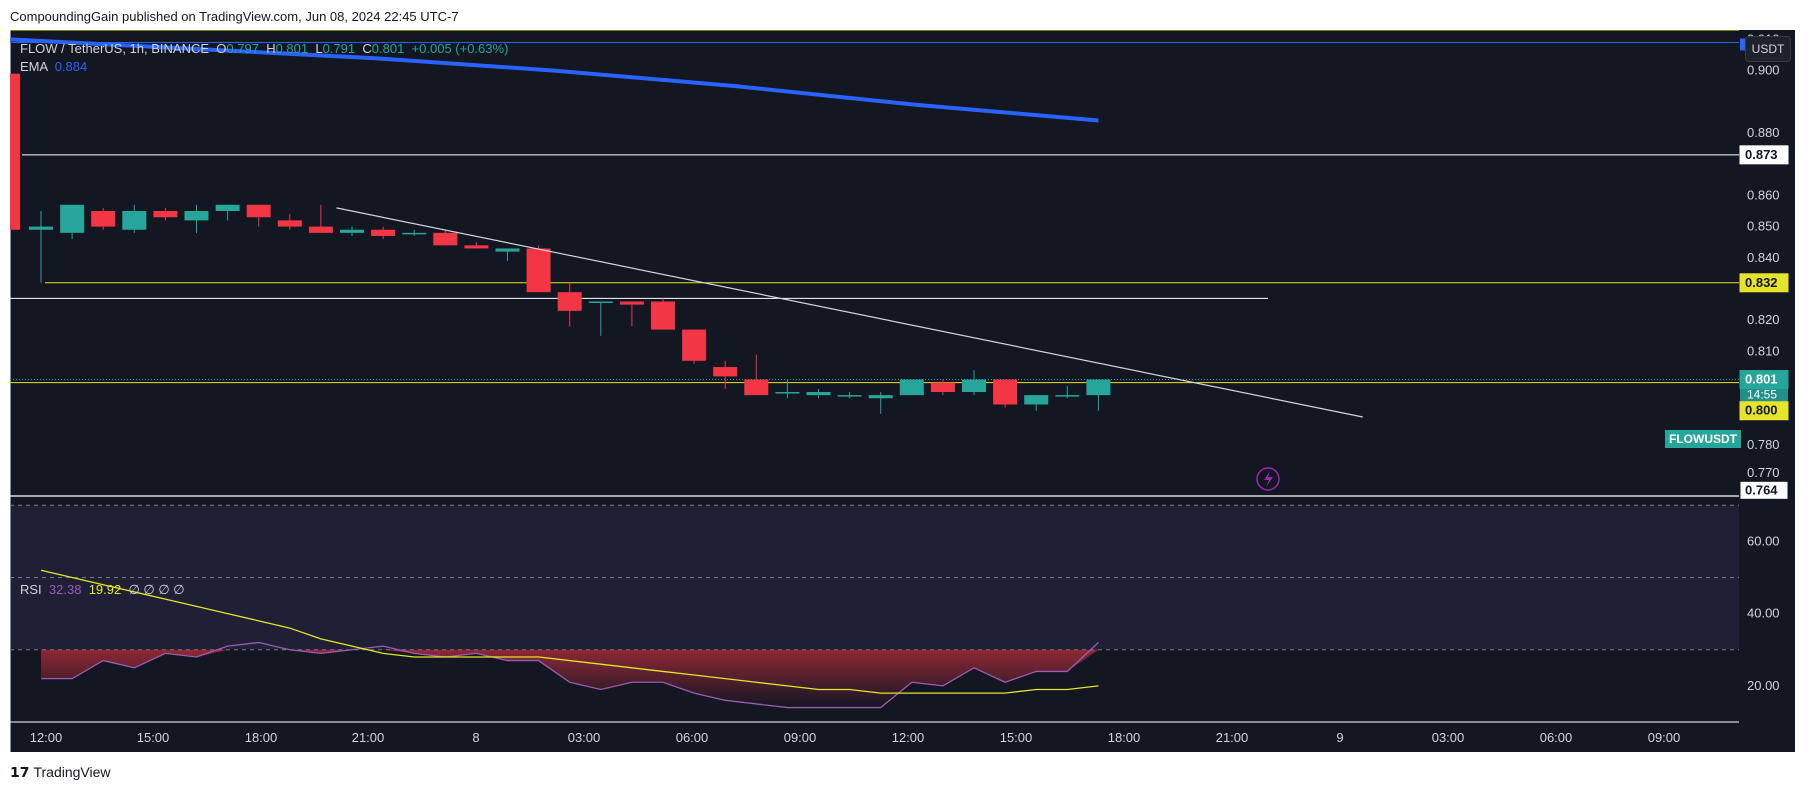 The image size is (1811, 793). What do you see at coordinates (1556, 737) in the screenshot?
I see `time-tick-label: 06:00` at bounding box center [1556, 737].